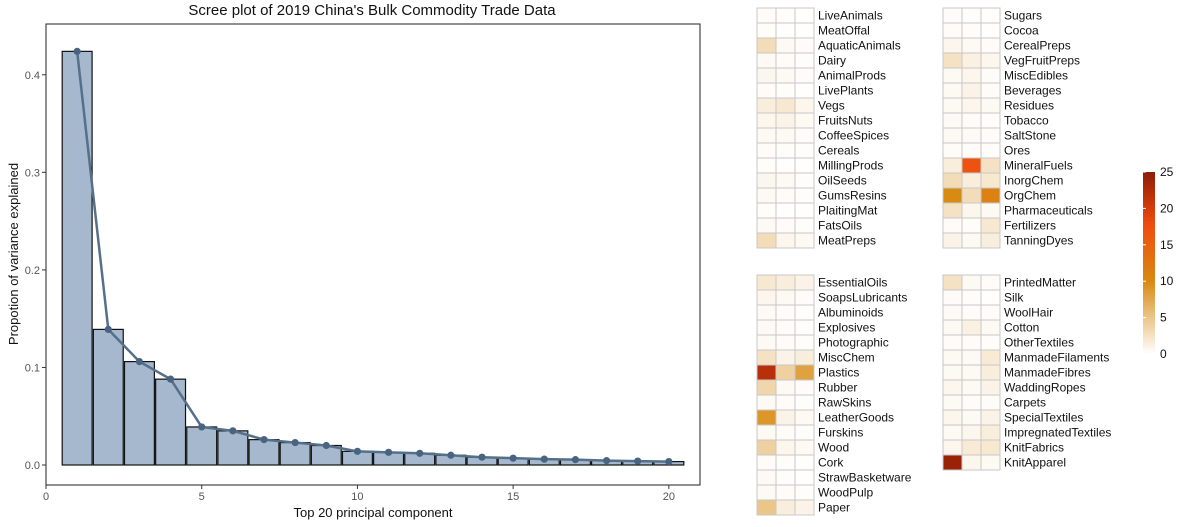 This screenshot has height=527, width=1177. What do you see at coordinates (1017, 151) in the screenshot?
I see `heatmap-row-label: Ores` at bounding box center [1017, 151].